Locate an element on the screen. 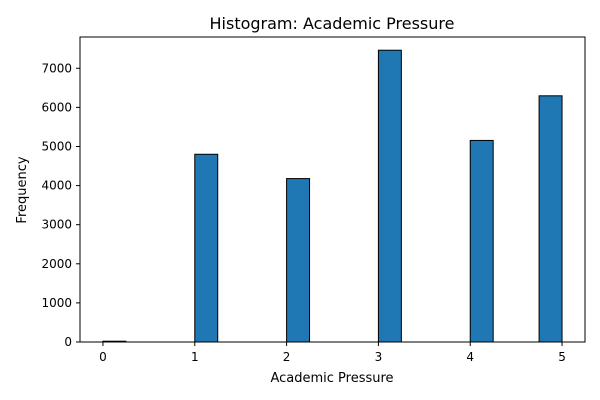 The image size is (600, 400). y-ticks-group: 0 1000 2000 3000 4000 5000 6000 7000 is located at coordinates (60, 205).